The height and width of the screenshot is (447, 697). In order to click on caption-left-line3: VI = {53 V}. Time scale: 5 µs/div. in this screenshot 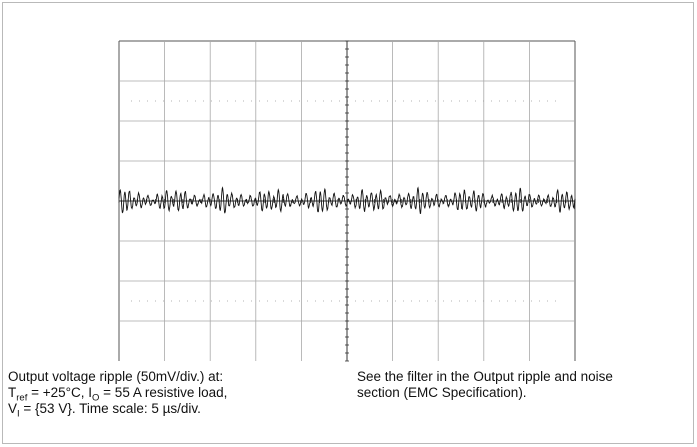, I will do `click(173, 410)`.